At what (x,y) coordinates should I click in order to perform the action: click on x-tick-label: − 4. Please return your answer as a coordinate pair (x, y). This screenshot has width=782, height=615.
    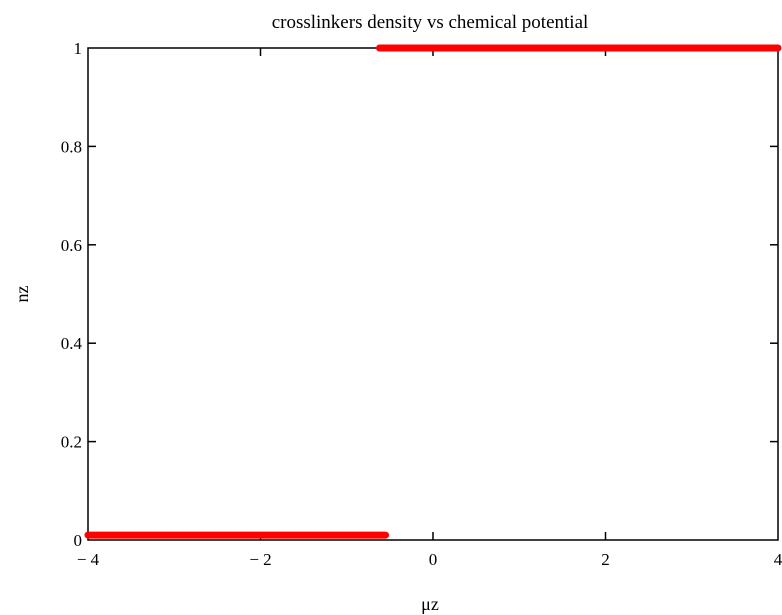
    Looking at the image, I should click on (88, 559).